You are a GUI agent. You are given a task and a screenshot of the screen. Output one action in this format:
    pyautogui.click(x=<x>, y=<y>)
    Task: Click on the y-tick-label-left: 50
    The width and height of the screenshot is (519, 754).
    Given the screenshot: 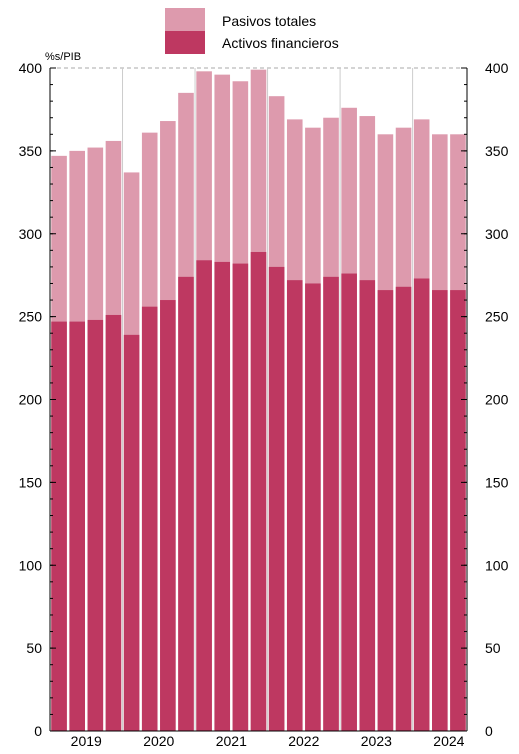 What is the action you would take?
    pyautogui.click(x=34, y=648)
    